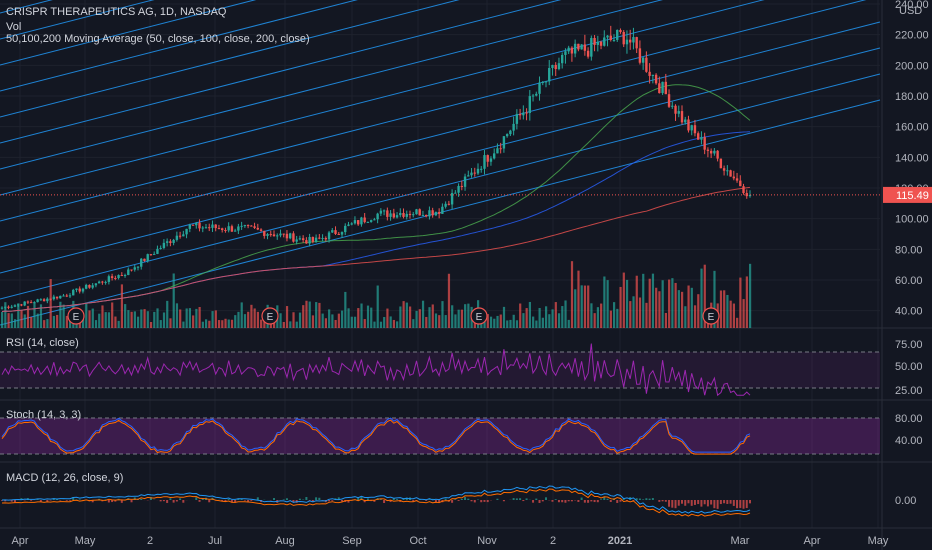  I want to click on indicator-tick-label: 50.00, so click(909, 367).